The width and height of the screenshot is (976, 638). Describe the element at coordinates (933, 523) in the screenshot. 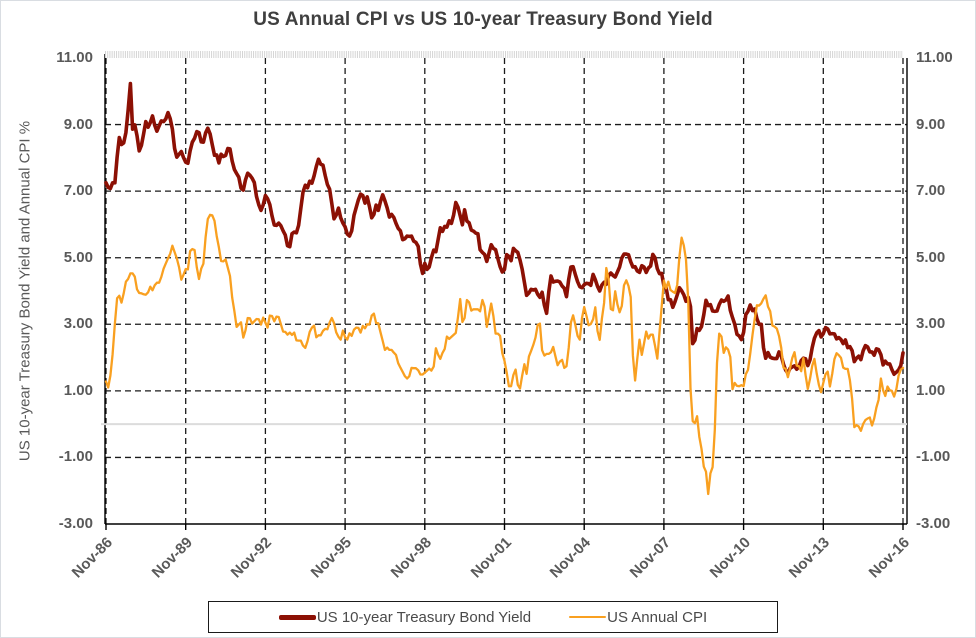

I see `y-tick-label-right: -3.00` at that location.